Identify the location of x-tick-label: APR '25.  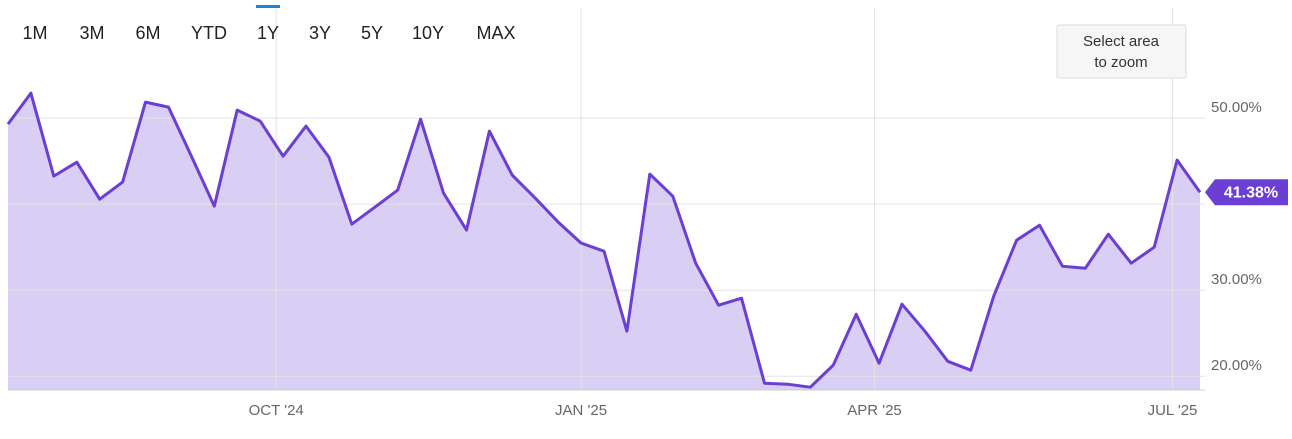
(874, 410).